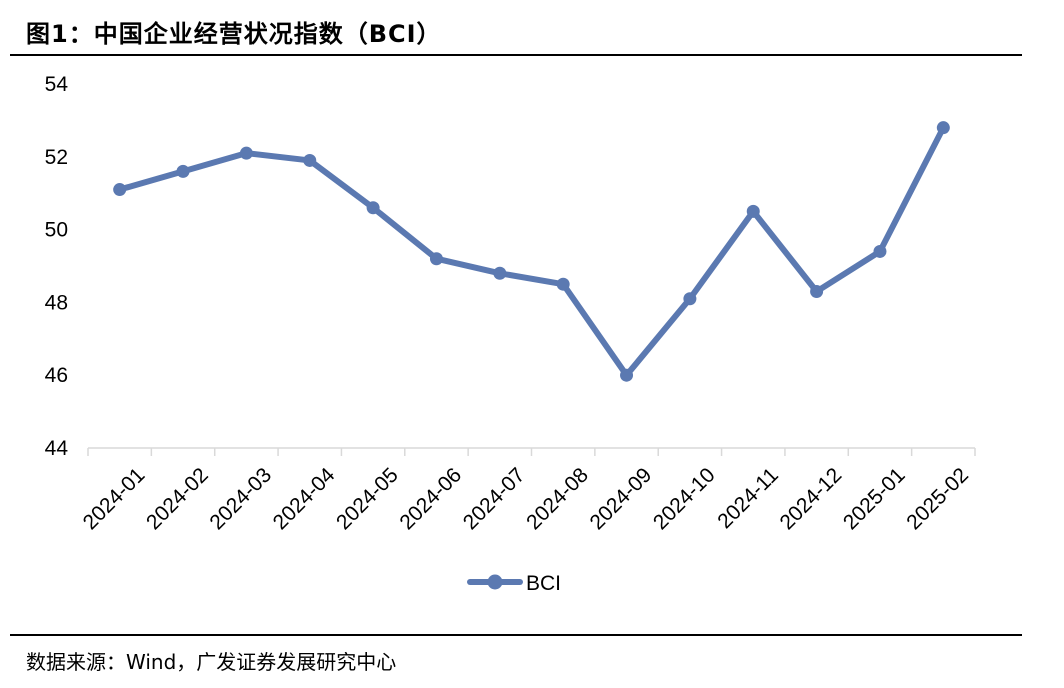 The width and height of the screenshot is (1064, 688). I want to click on top-rule, so click(516, 55).